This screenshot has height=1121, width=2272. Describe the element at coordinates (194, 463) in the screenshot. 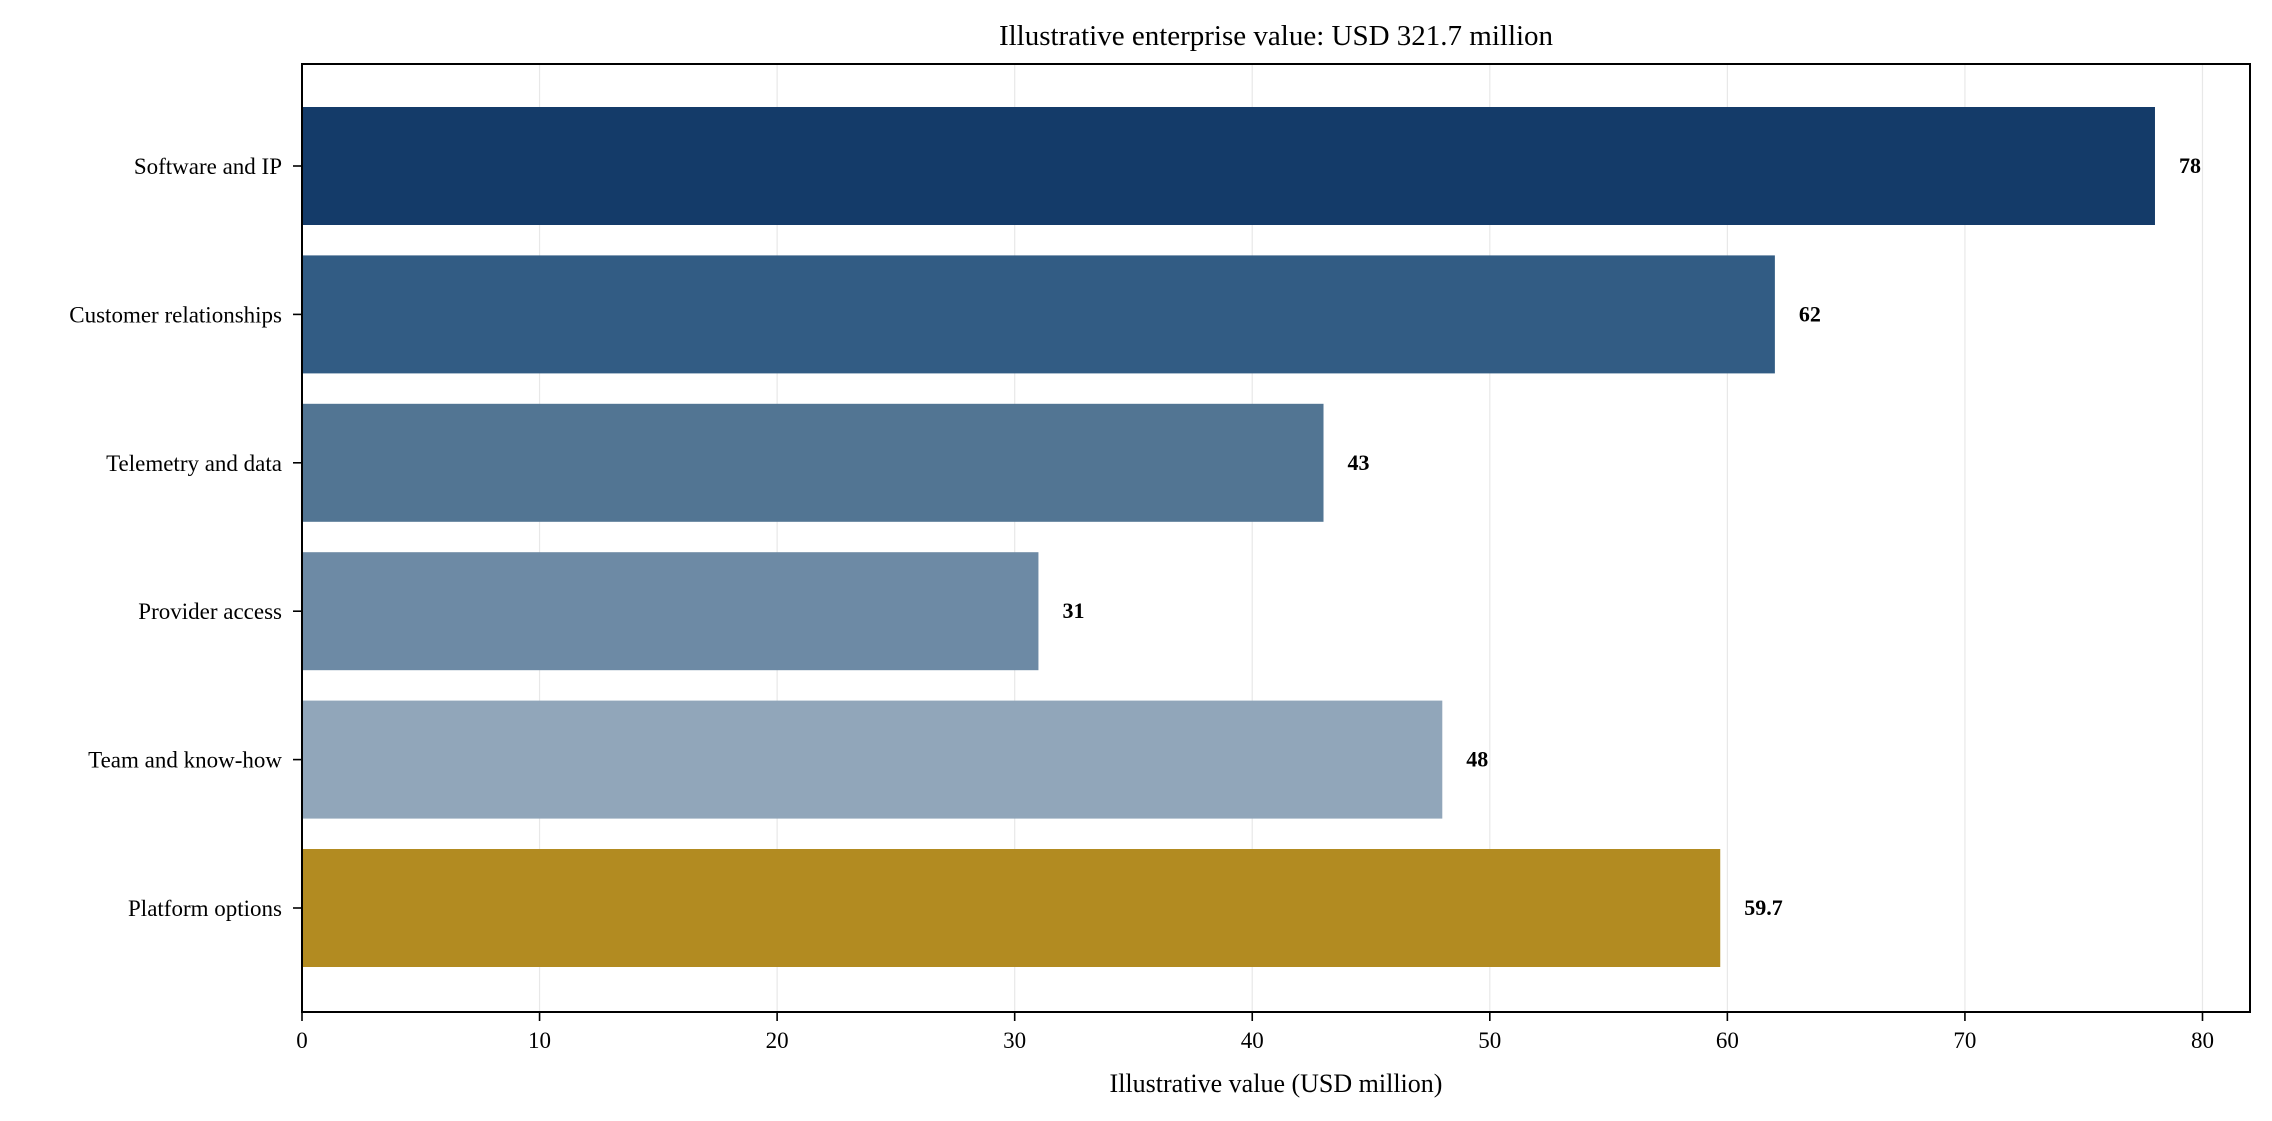

I see `y-tick-label: Telemetry and data` at that location.